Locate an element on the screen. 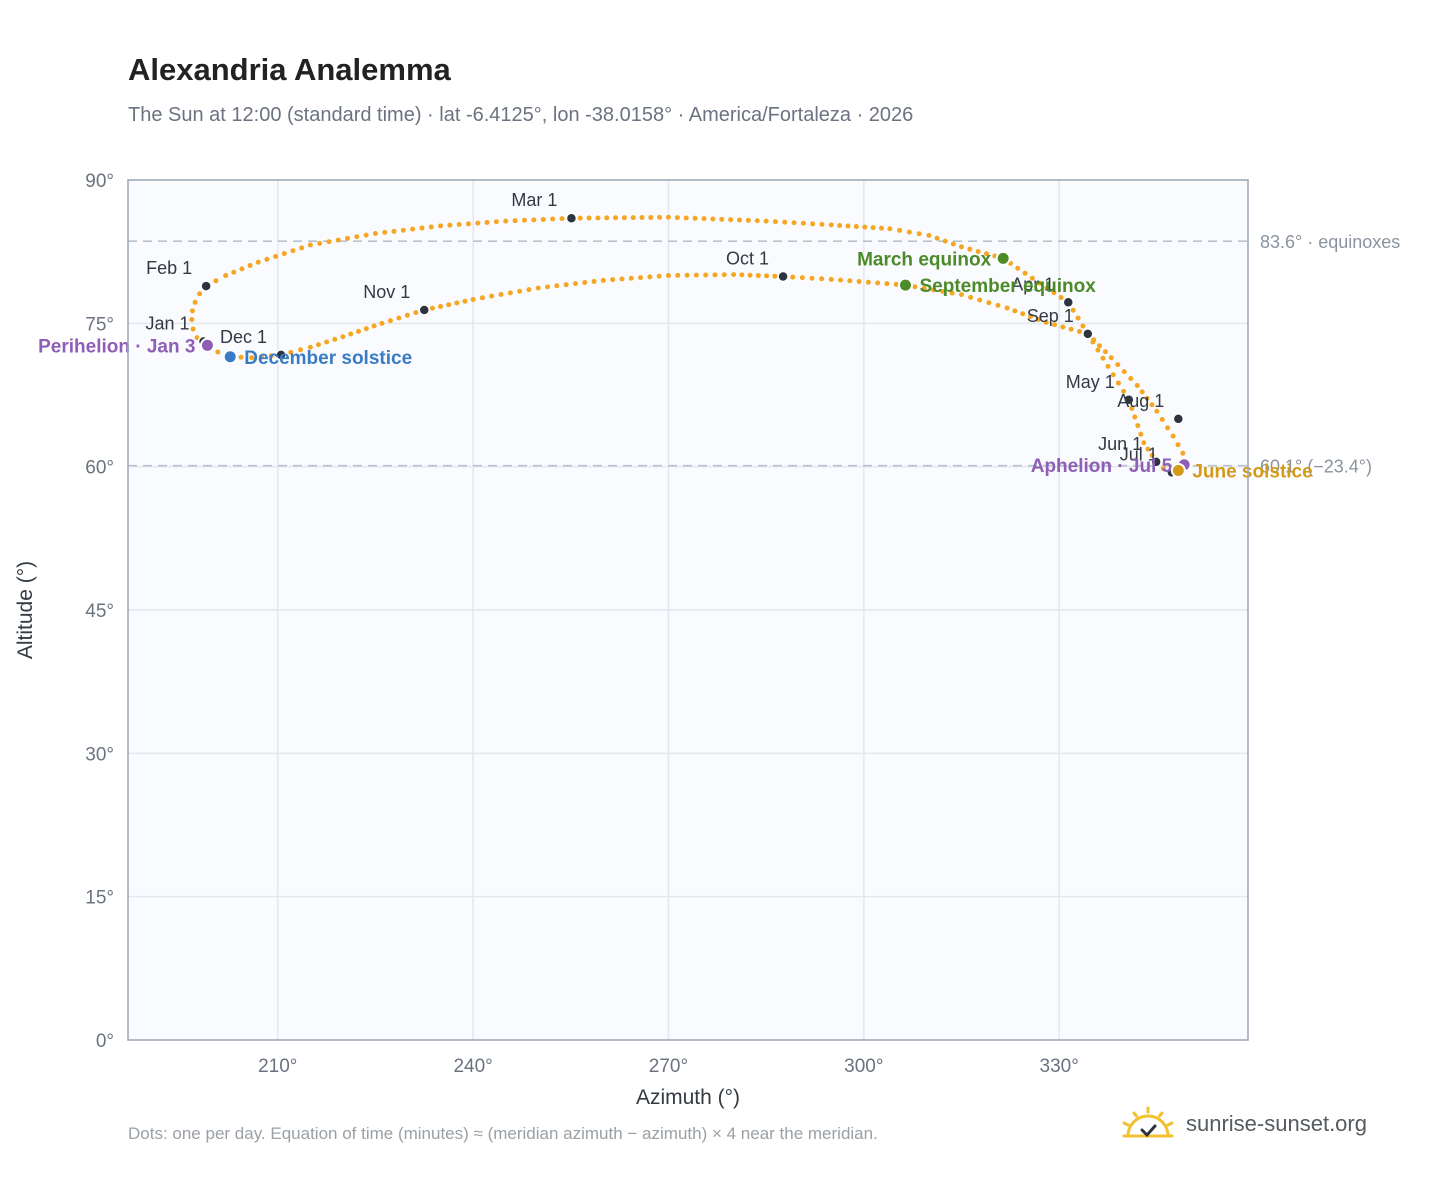 The height and width of the screenshot is (1188, 1448). reference-line-label: 60.1° (−23.4°) is located at coordinates (1316, 467).